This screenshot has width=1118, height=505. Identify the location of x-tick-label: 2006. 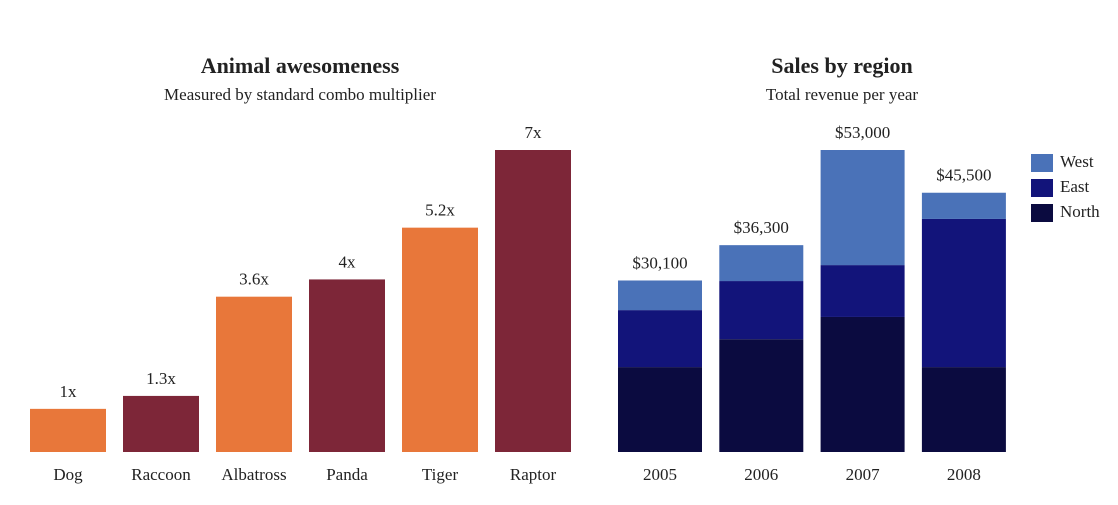
(761, 474).